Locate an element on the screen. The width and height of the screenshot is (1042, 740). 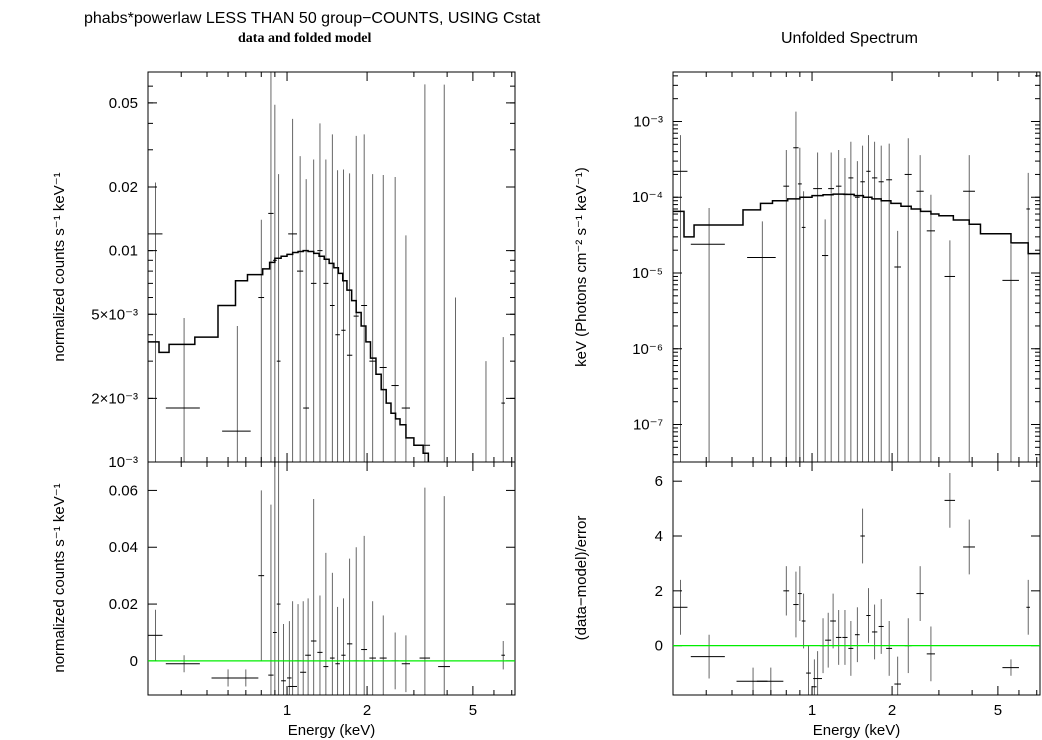
y-tick-label: 4 is located at coordinates (659, 536).